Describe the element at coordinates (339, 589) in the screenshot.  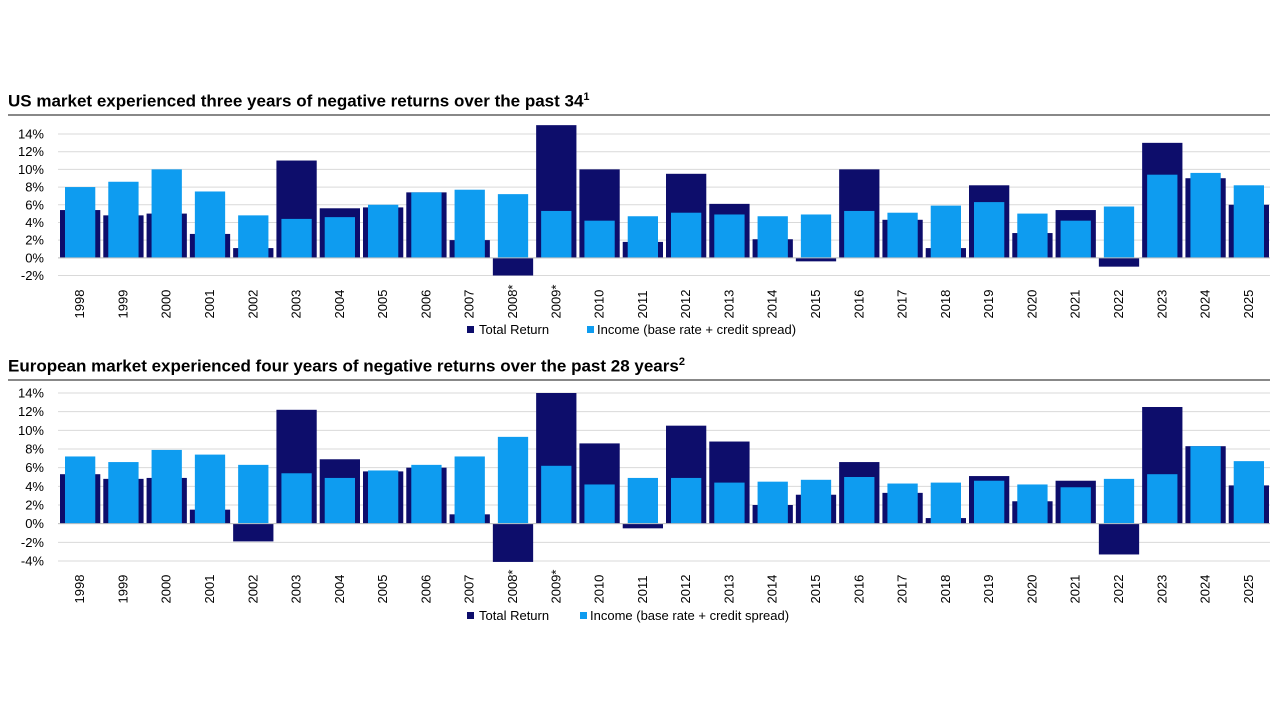
I see `eu-x-tick-label: 2004` at that location.